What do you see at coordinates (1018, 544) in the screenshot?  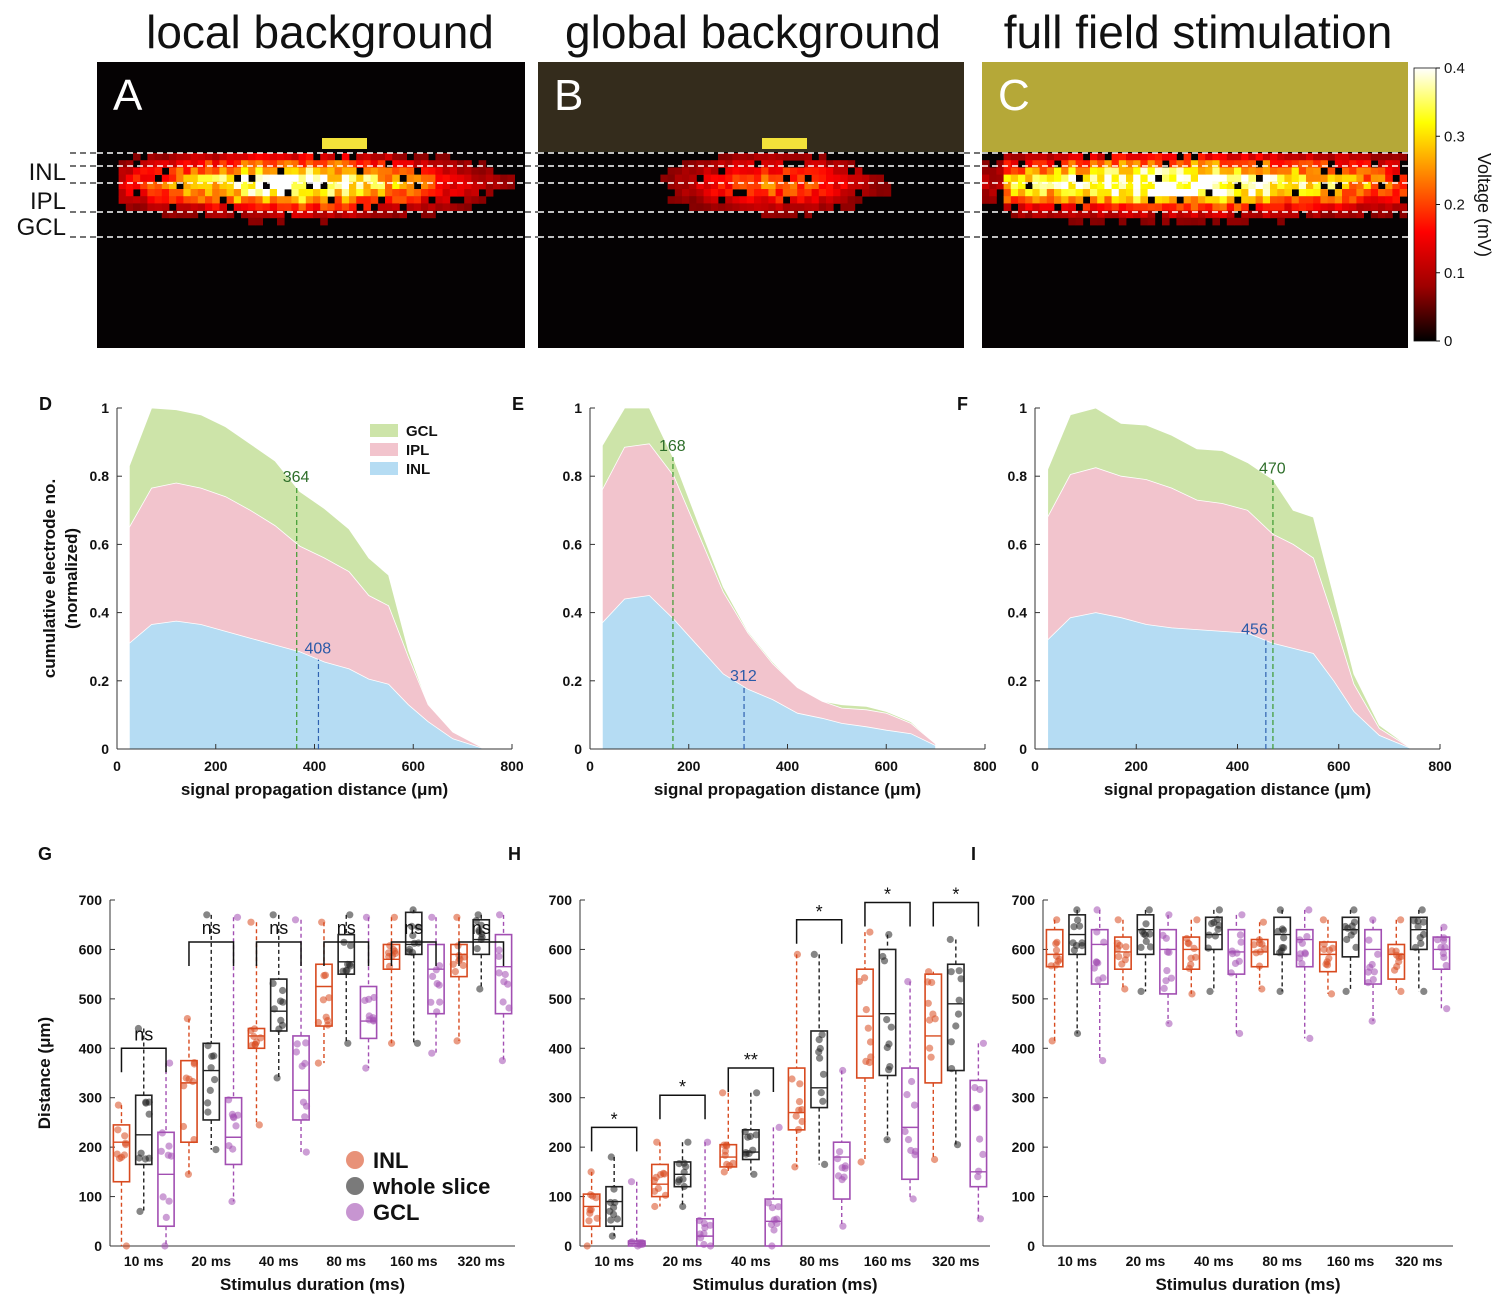 I see `y-tick-label: 0.6` at bounding box center [1018, 544].